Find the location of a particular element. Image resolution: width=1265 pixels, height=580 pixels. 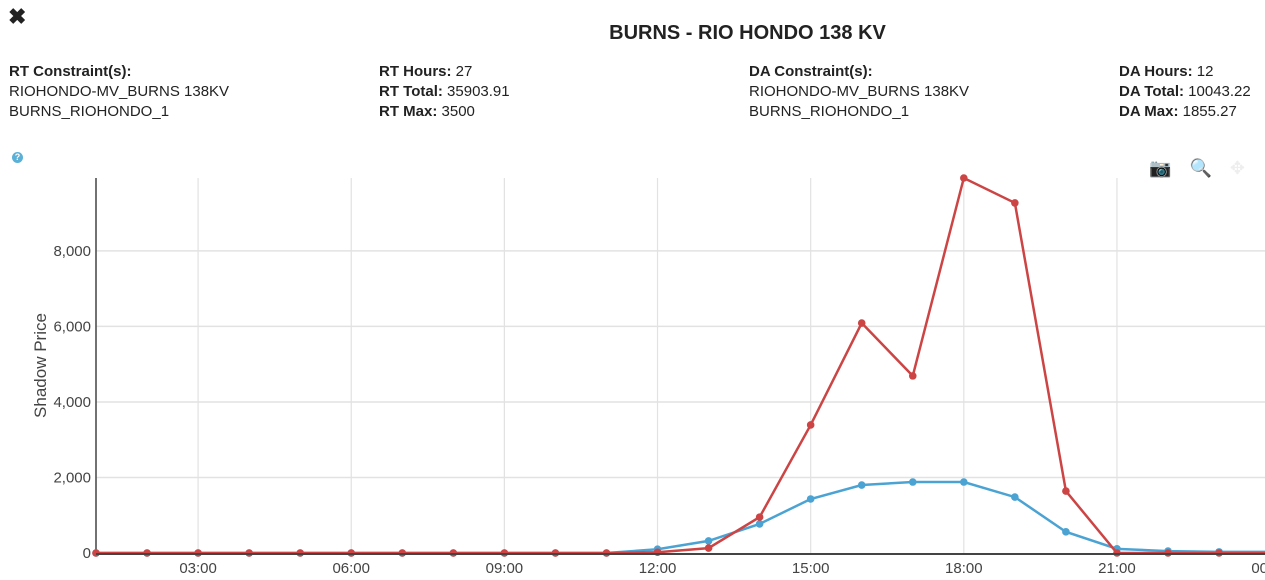

y-axis-title: Shadow Price is located at coordinates (40, 365).